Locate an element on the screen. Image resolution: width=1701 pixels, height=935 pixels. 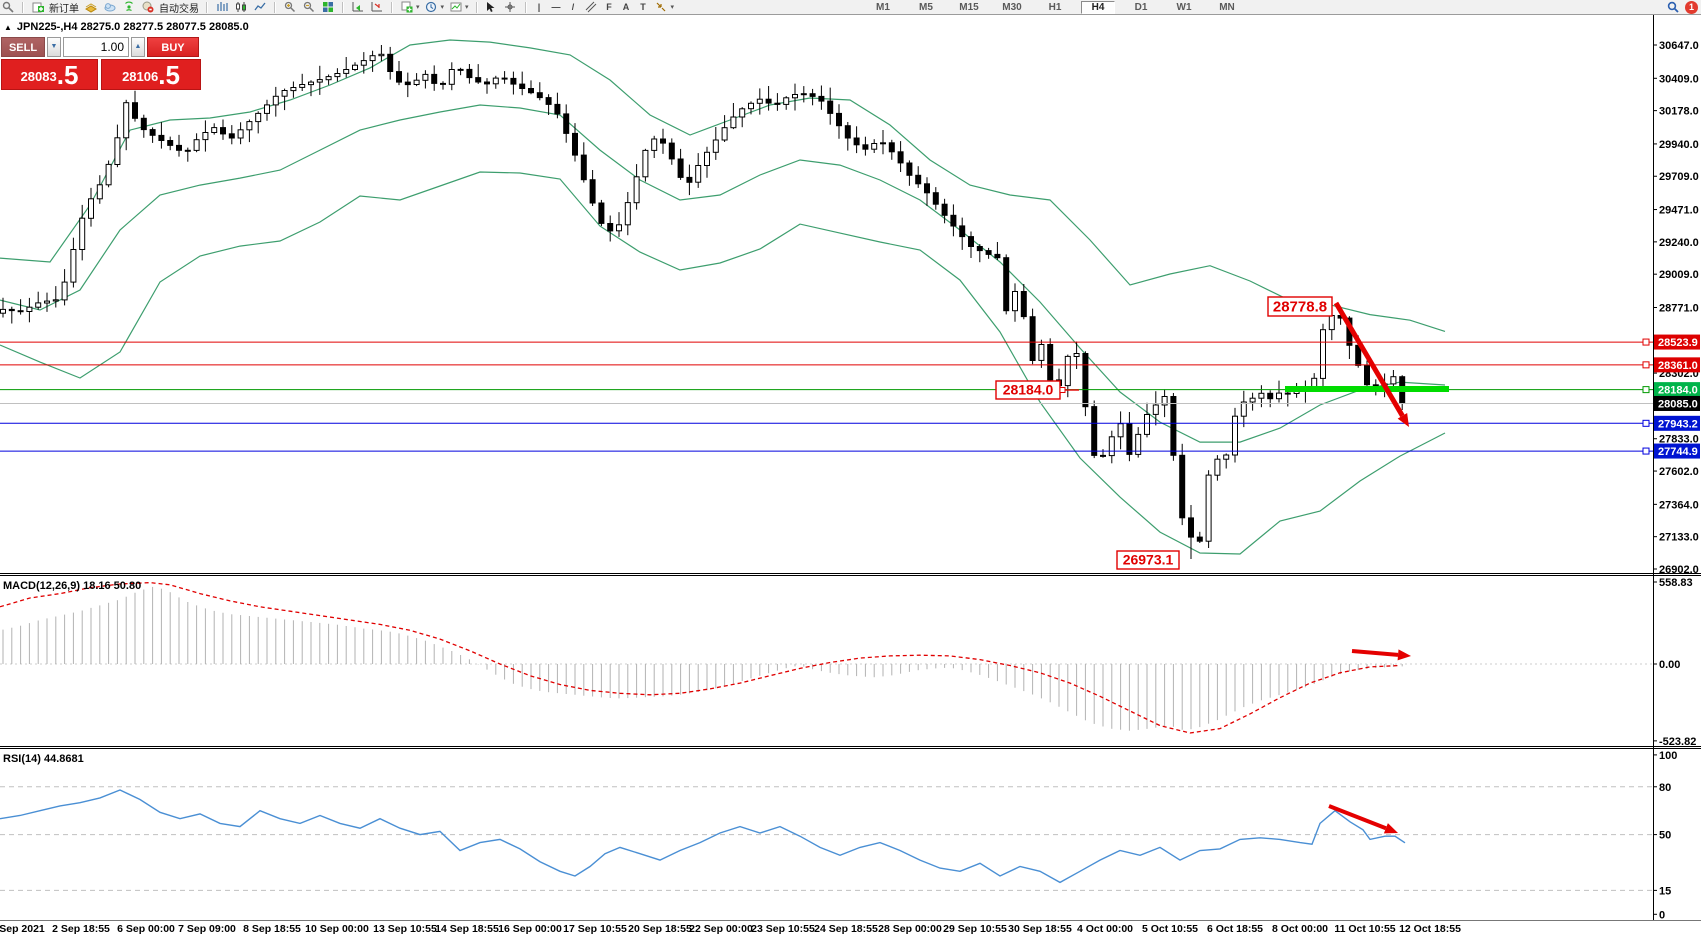
horizontal-line-icon: — is located at coordinates (556, 7).